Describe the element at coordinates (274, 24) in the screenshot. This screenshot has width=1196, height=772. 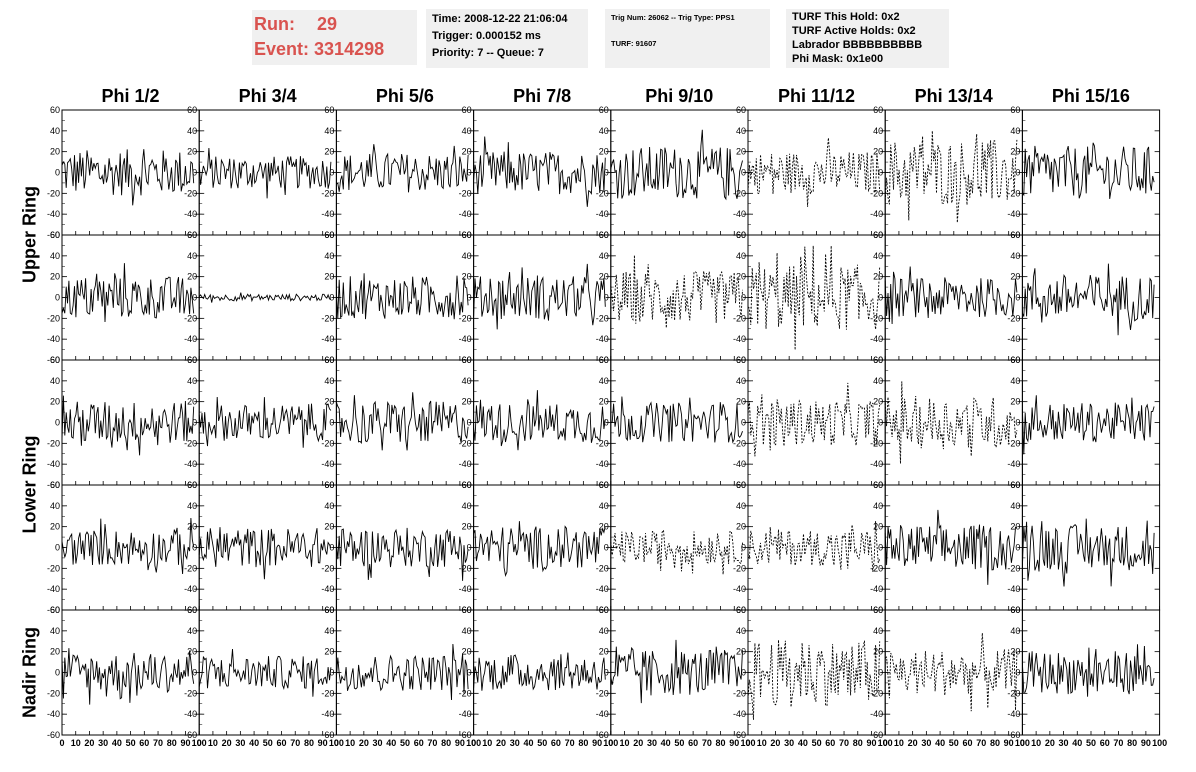
I see `run-label: Run:` at that location.